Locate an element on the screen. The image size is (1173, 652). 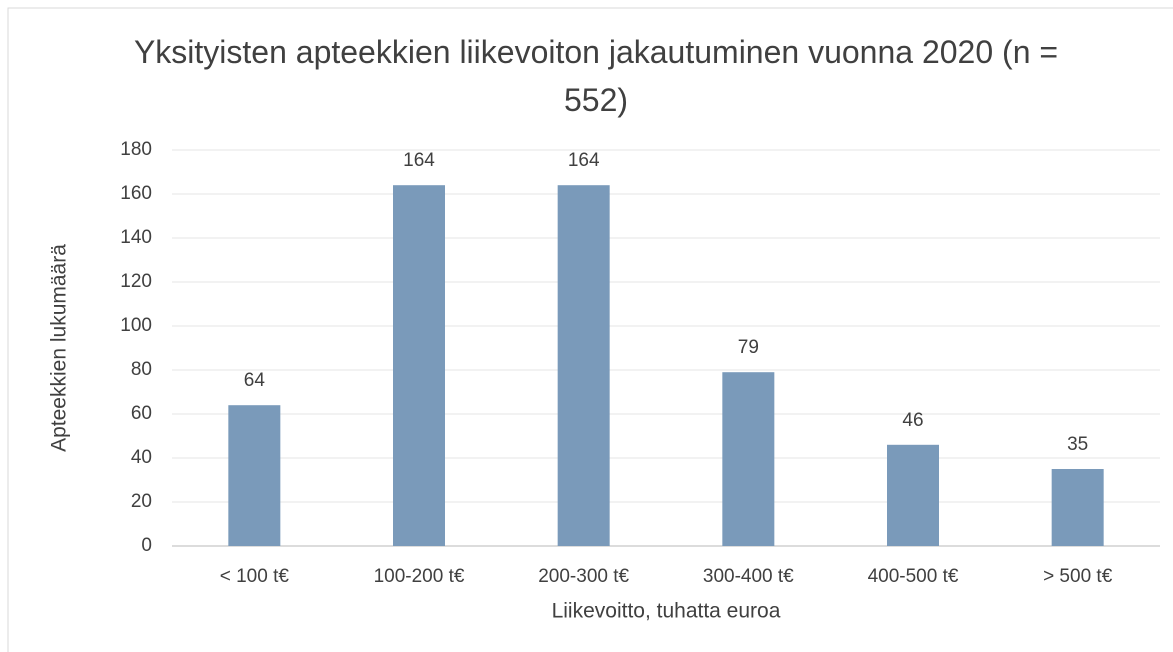
x-tick-label: 400-500 t€ is located at coordinates (913, 576).